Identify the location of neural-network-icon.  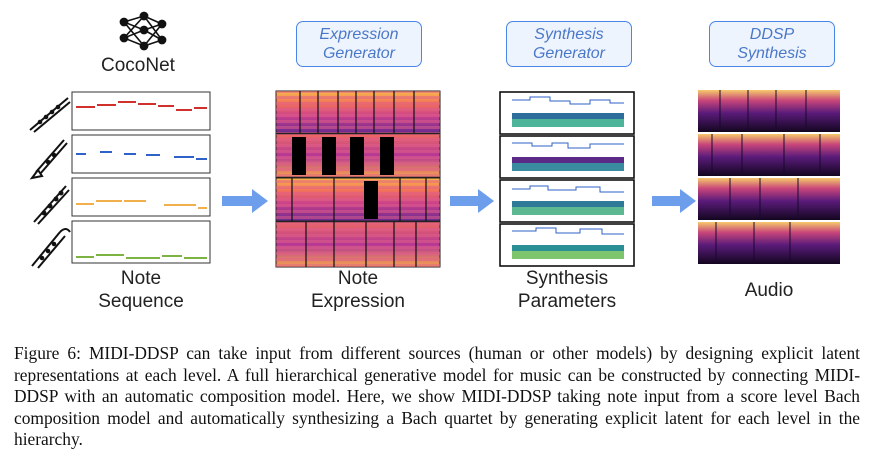
(143, 31).